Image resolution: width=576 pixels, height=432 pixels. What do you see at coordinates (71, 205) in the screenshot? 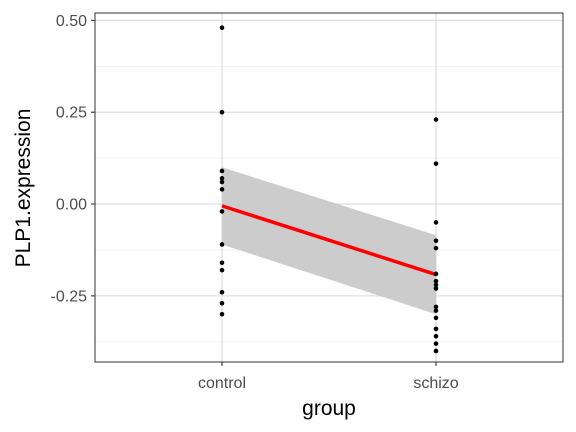
I see `y-tick-label: 0.00` at bounding box center [71, 205].